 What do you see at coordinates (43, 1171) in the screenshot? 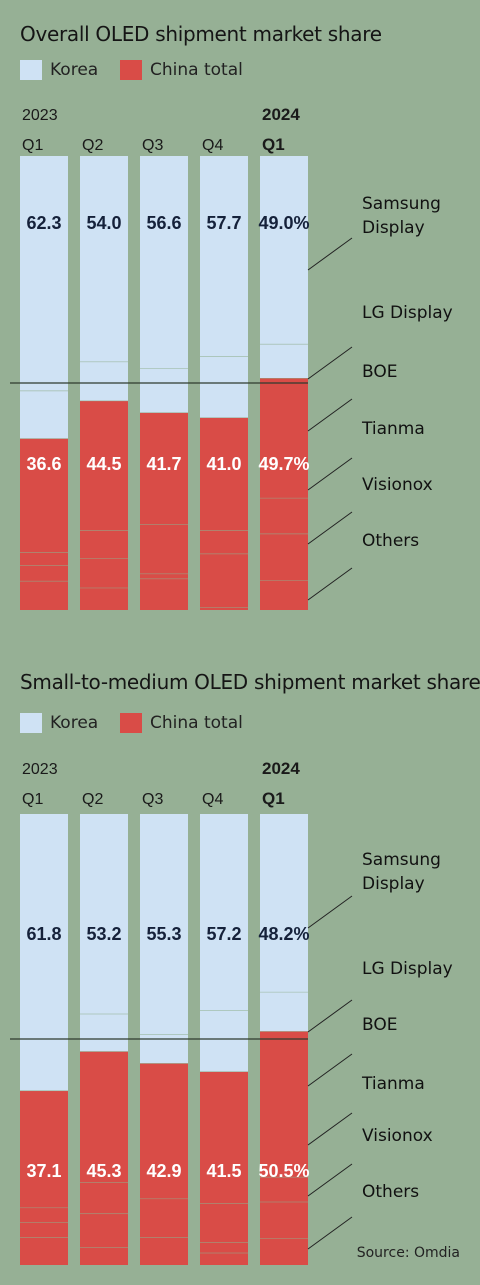
I see `china-share-label: 37.1` at bounding box center [43, 1171].